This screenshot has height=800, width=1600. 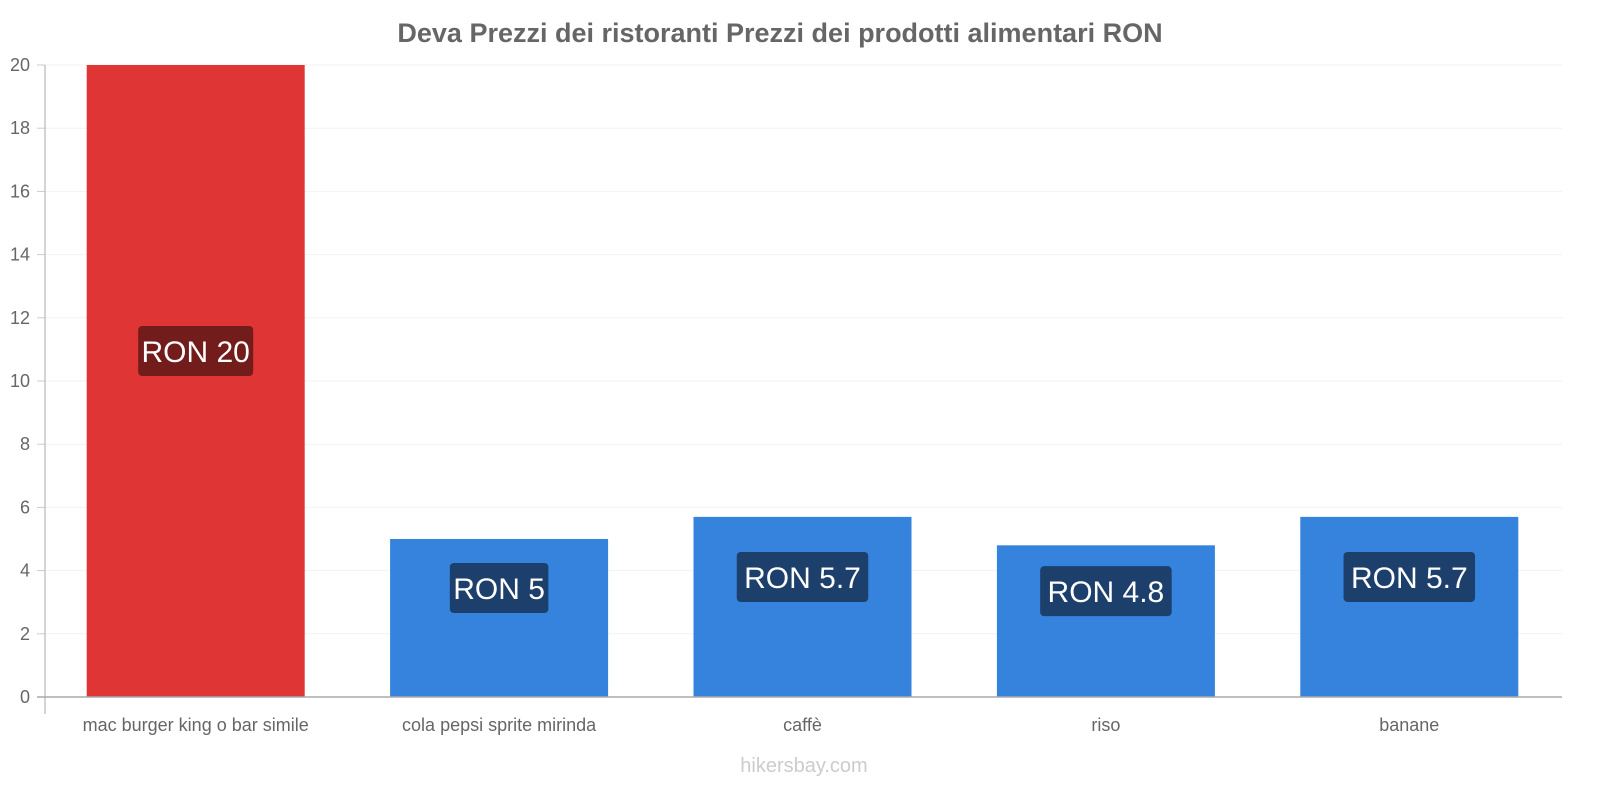 I want to click on data-label: RON 5, so click(x=499, y=589).